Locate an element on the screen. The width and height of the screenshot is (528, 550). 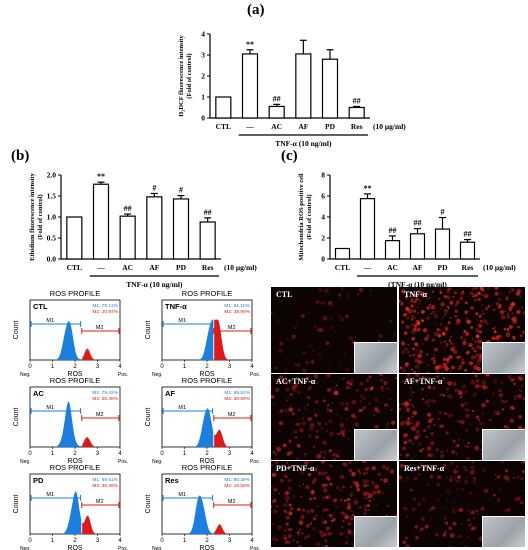
m2-histogram is located at coordinates (90, 524).